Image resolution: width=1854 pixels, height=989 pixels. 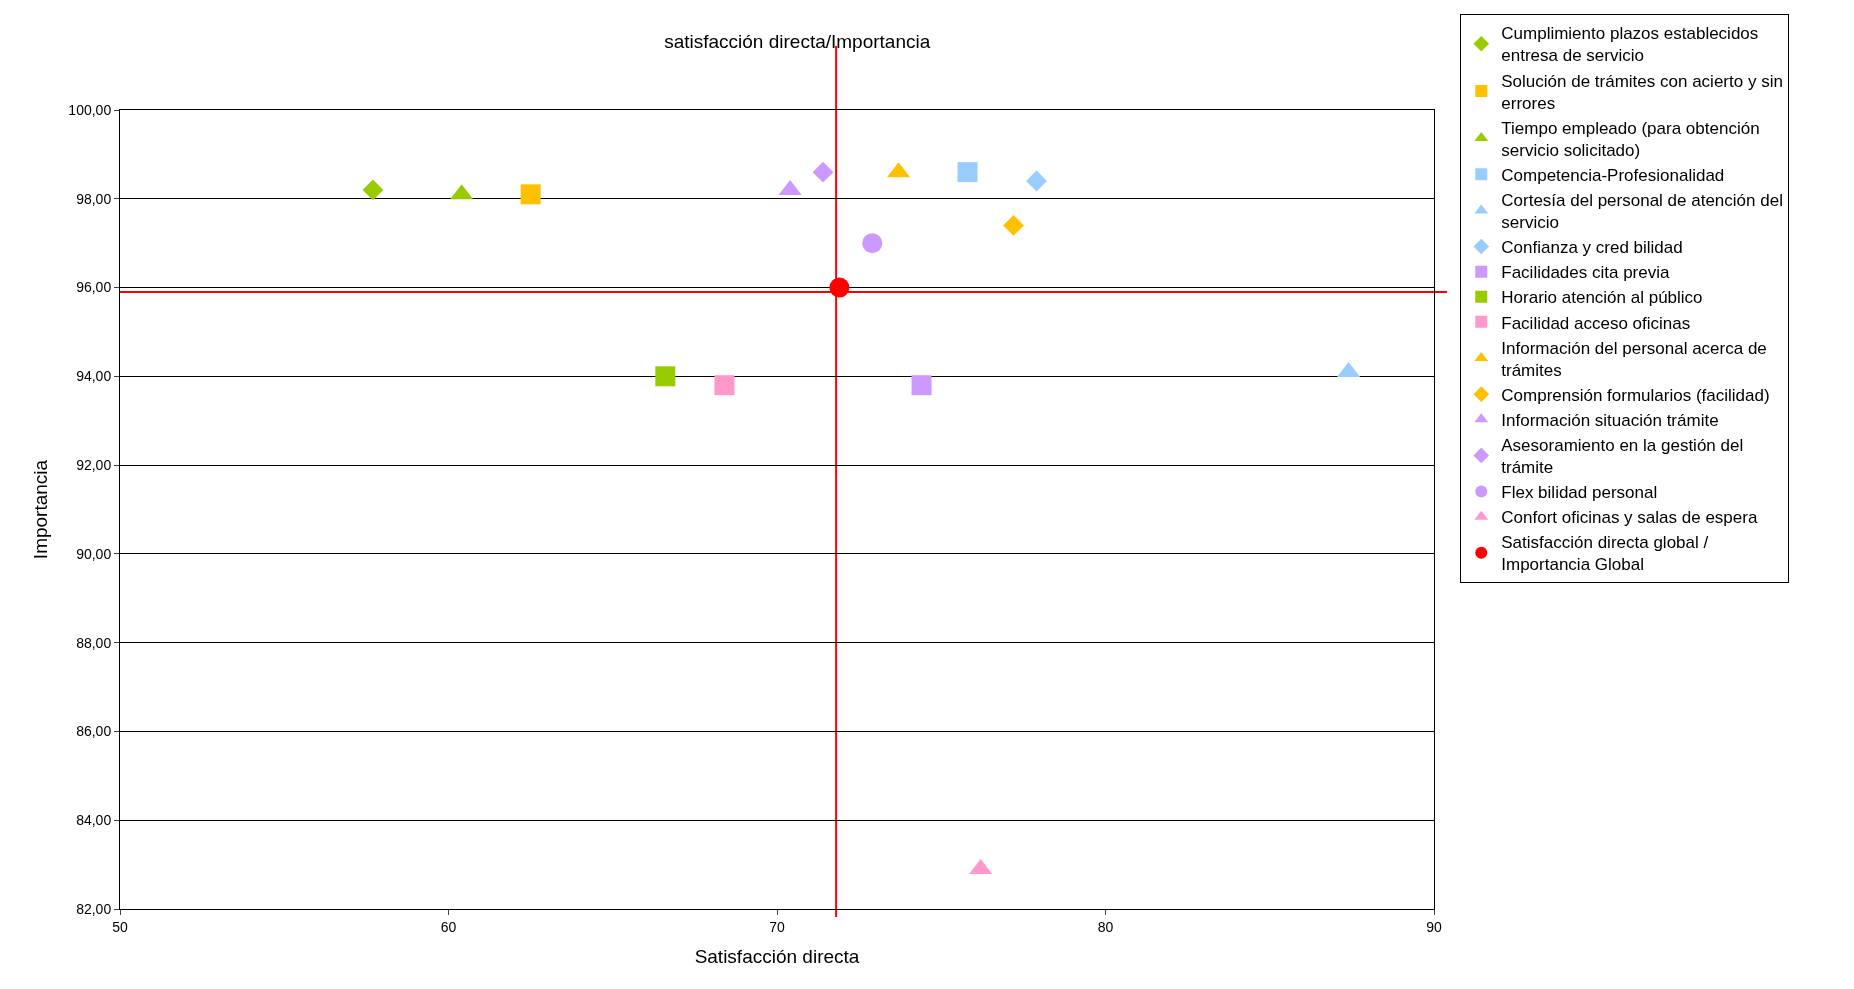 I want to click on y-tick-label: 100,00, so click(x=90, y=109).